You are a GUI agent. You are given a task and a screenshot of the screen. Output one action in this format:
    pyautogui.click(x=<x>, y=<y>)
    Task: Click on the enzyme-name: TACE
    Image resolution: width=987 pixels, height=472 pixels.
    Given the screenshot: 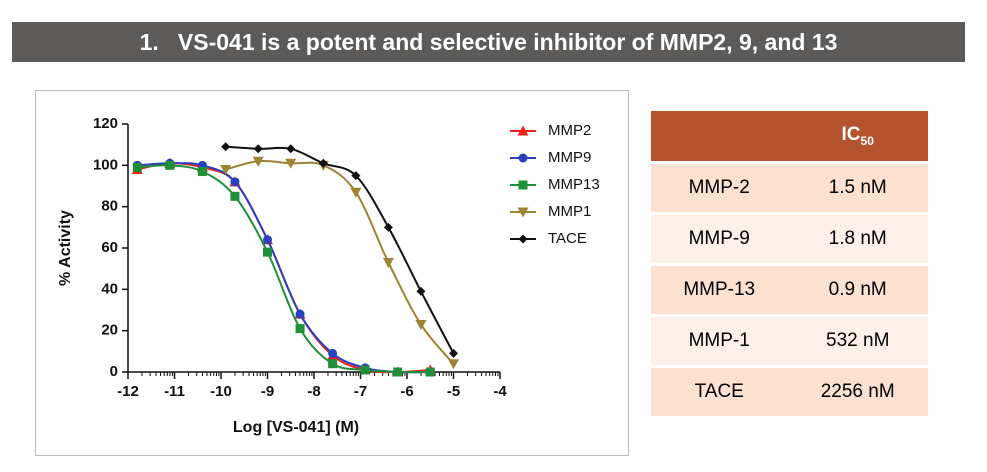 What is the action you would take?
    pyautogui.click(x=719, y=392)
    